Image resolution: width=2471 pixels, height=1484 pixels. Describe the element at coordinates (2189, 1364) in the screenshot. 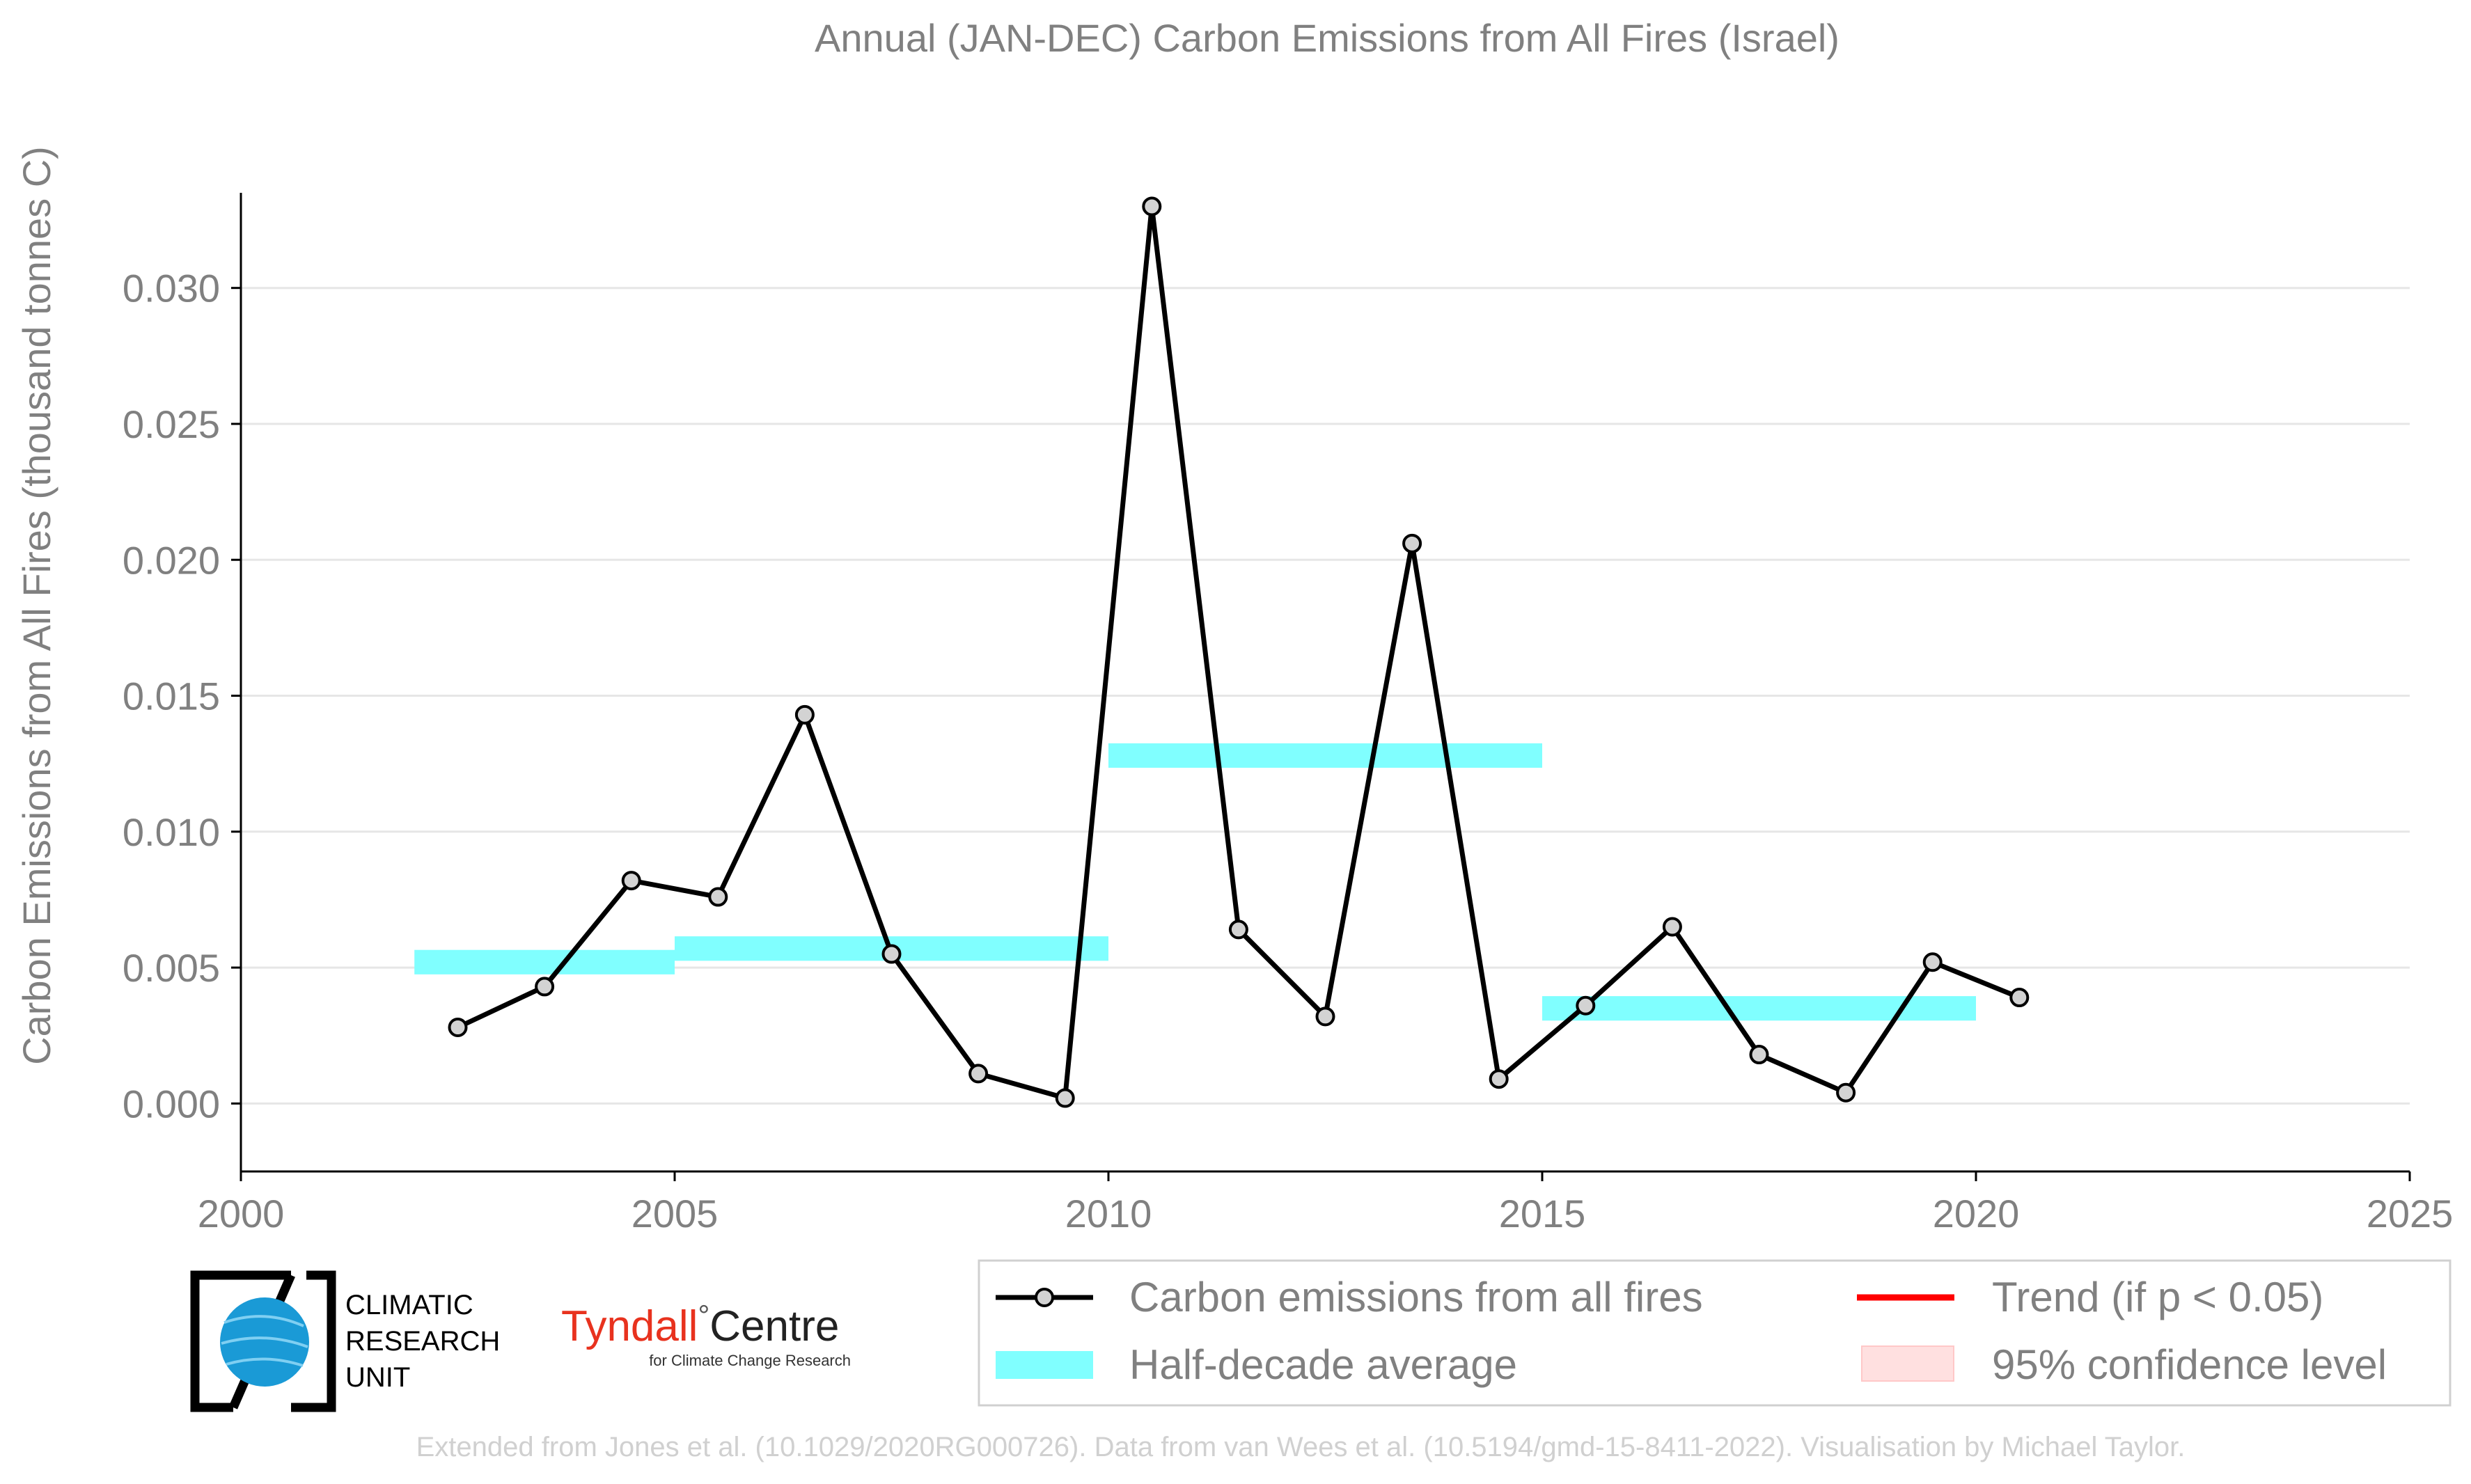

I see `legend-label-confidence: 95% confidence level` at that location.